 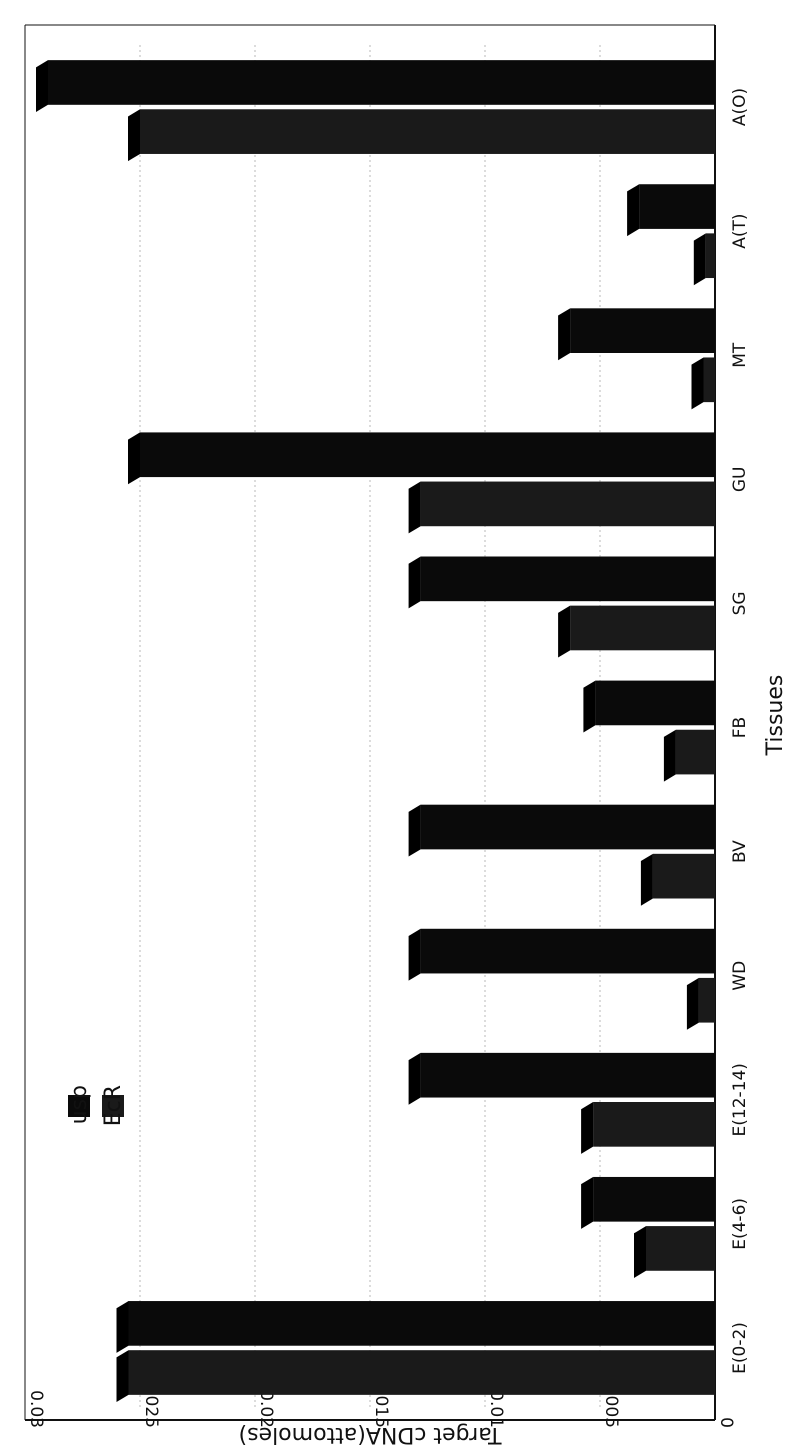 What do you see at coordinates (740, 851) in the screenshot?
I see `x-tick-label: BV` at bounding box center [740, 851].